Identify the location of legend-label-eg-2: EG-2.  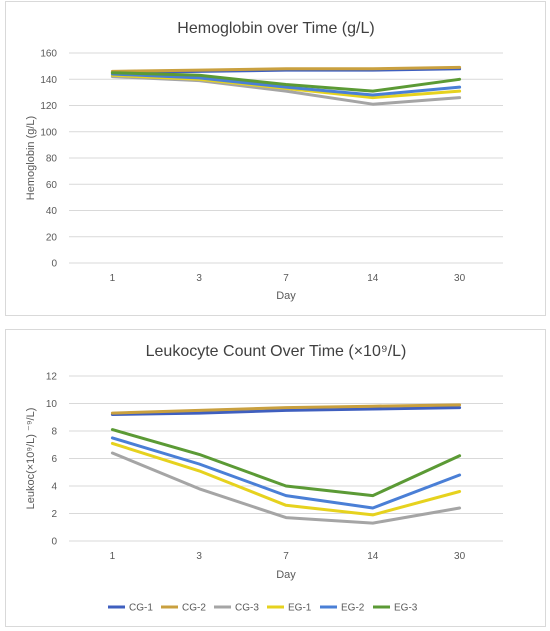
(353, 608).